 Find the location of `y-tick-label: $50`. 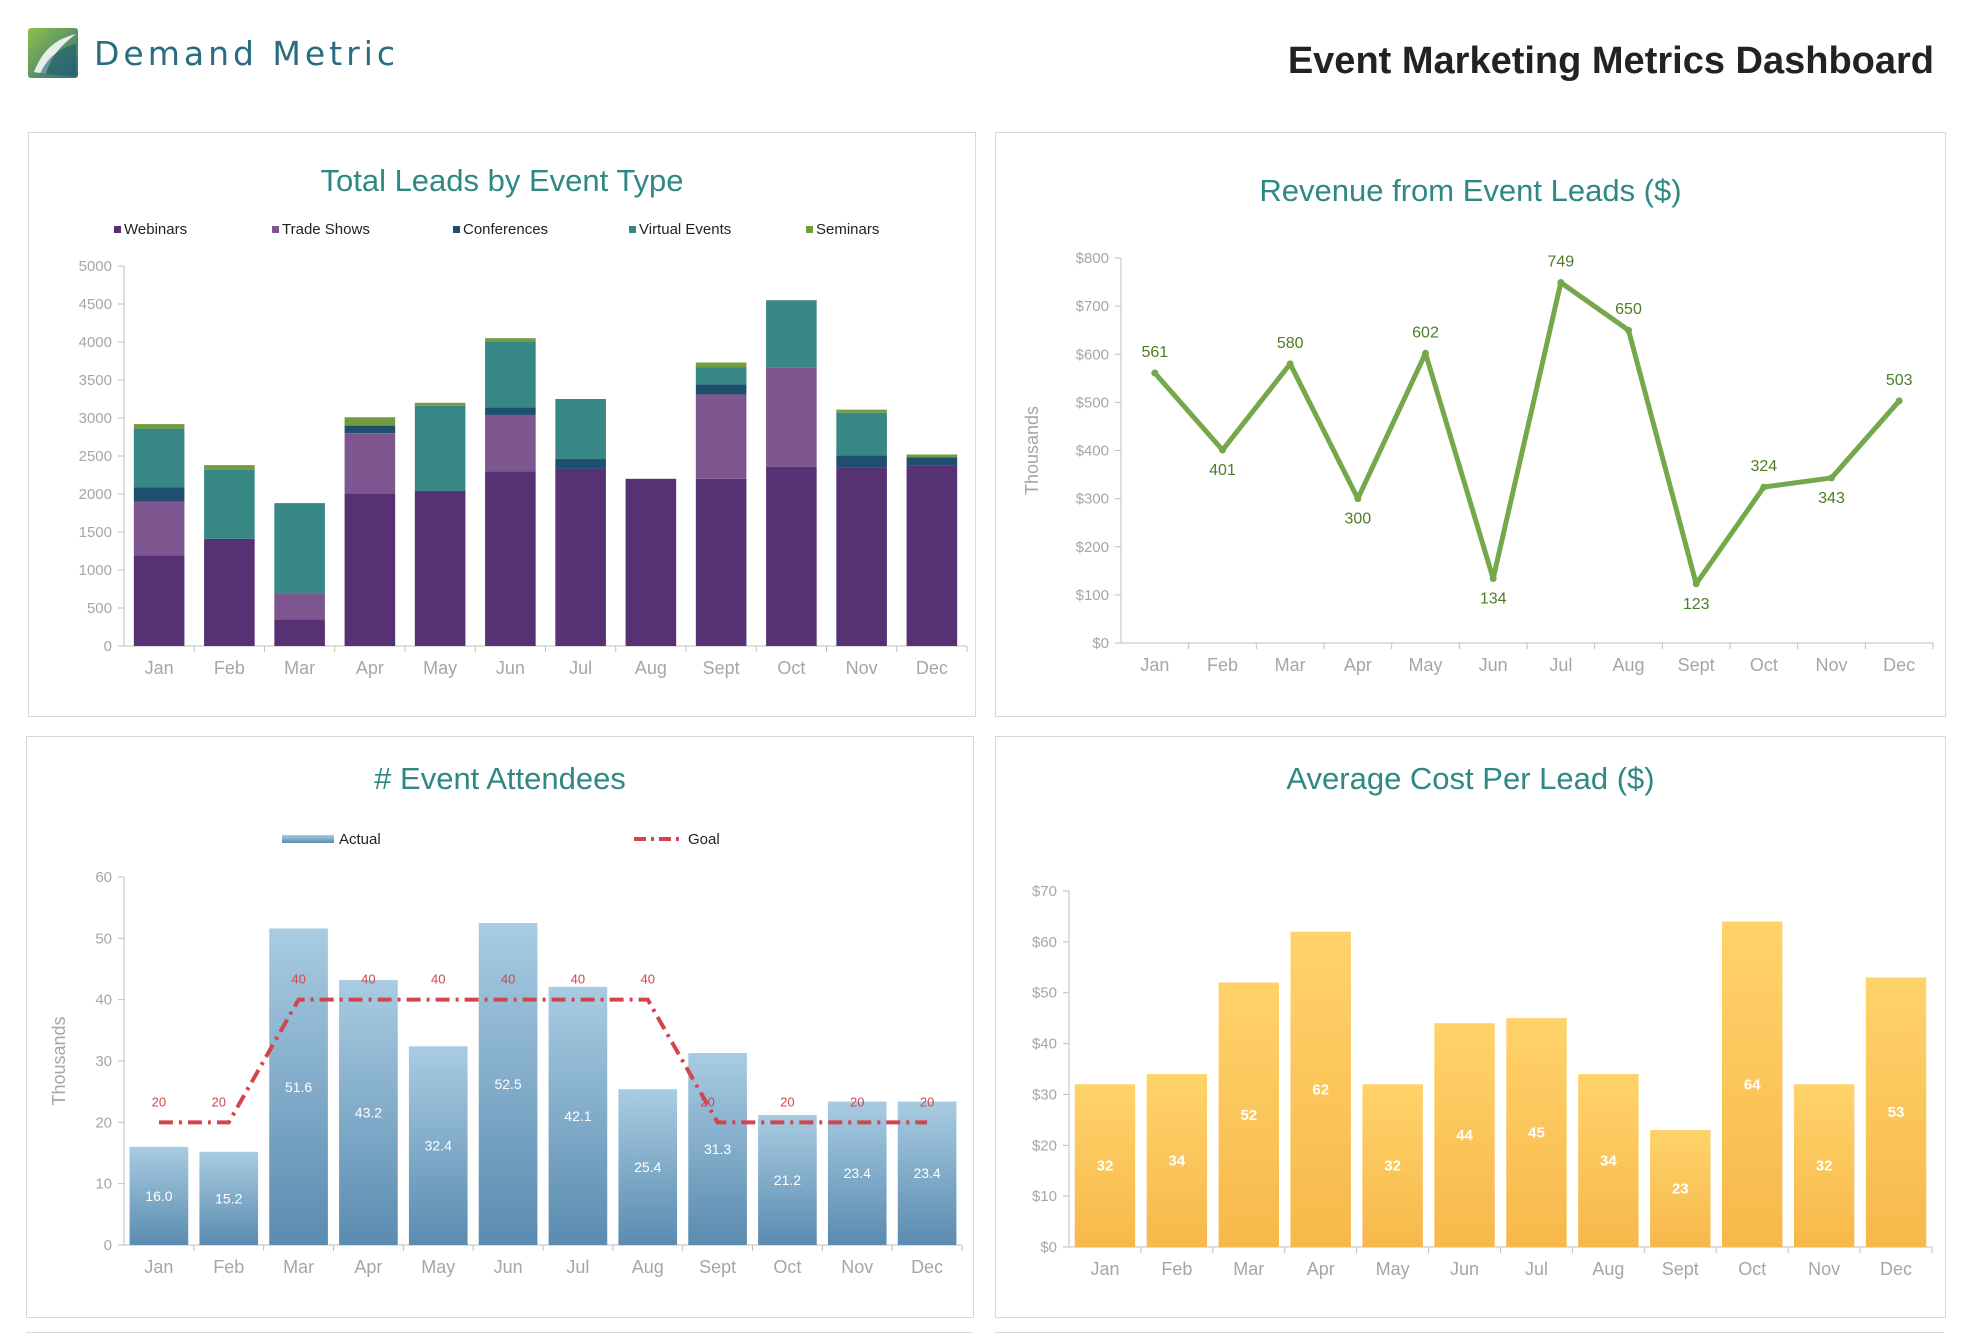

y-tick-label: $50 is located at coordinates (1044, 993).